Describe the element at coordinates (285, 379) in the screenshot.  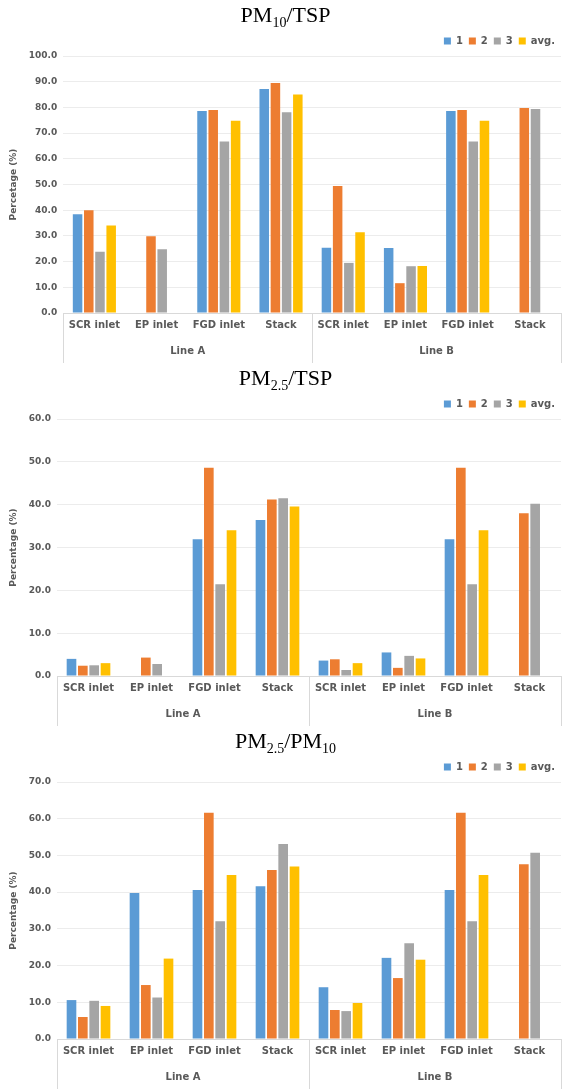
I see `chart-title: PM$_{2.5}$/TSP` at that location.